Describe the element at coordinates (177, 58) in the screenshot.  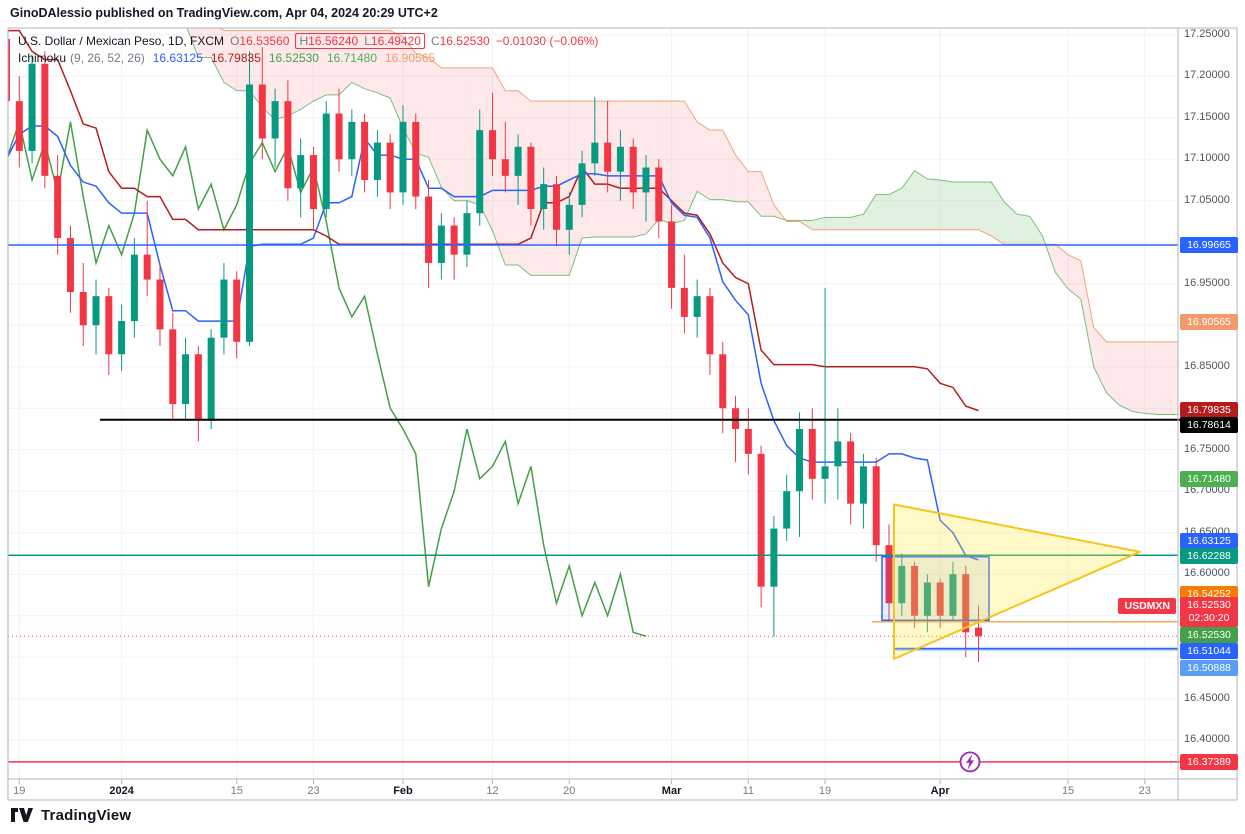
I see `tenkan-value: 16.63125` at that location.